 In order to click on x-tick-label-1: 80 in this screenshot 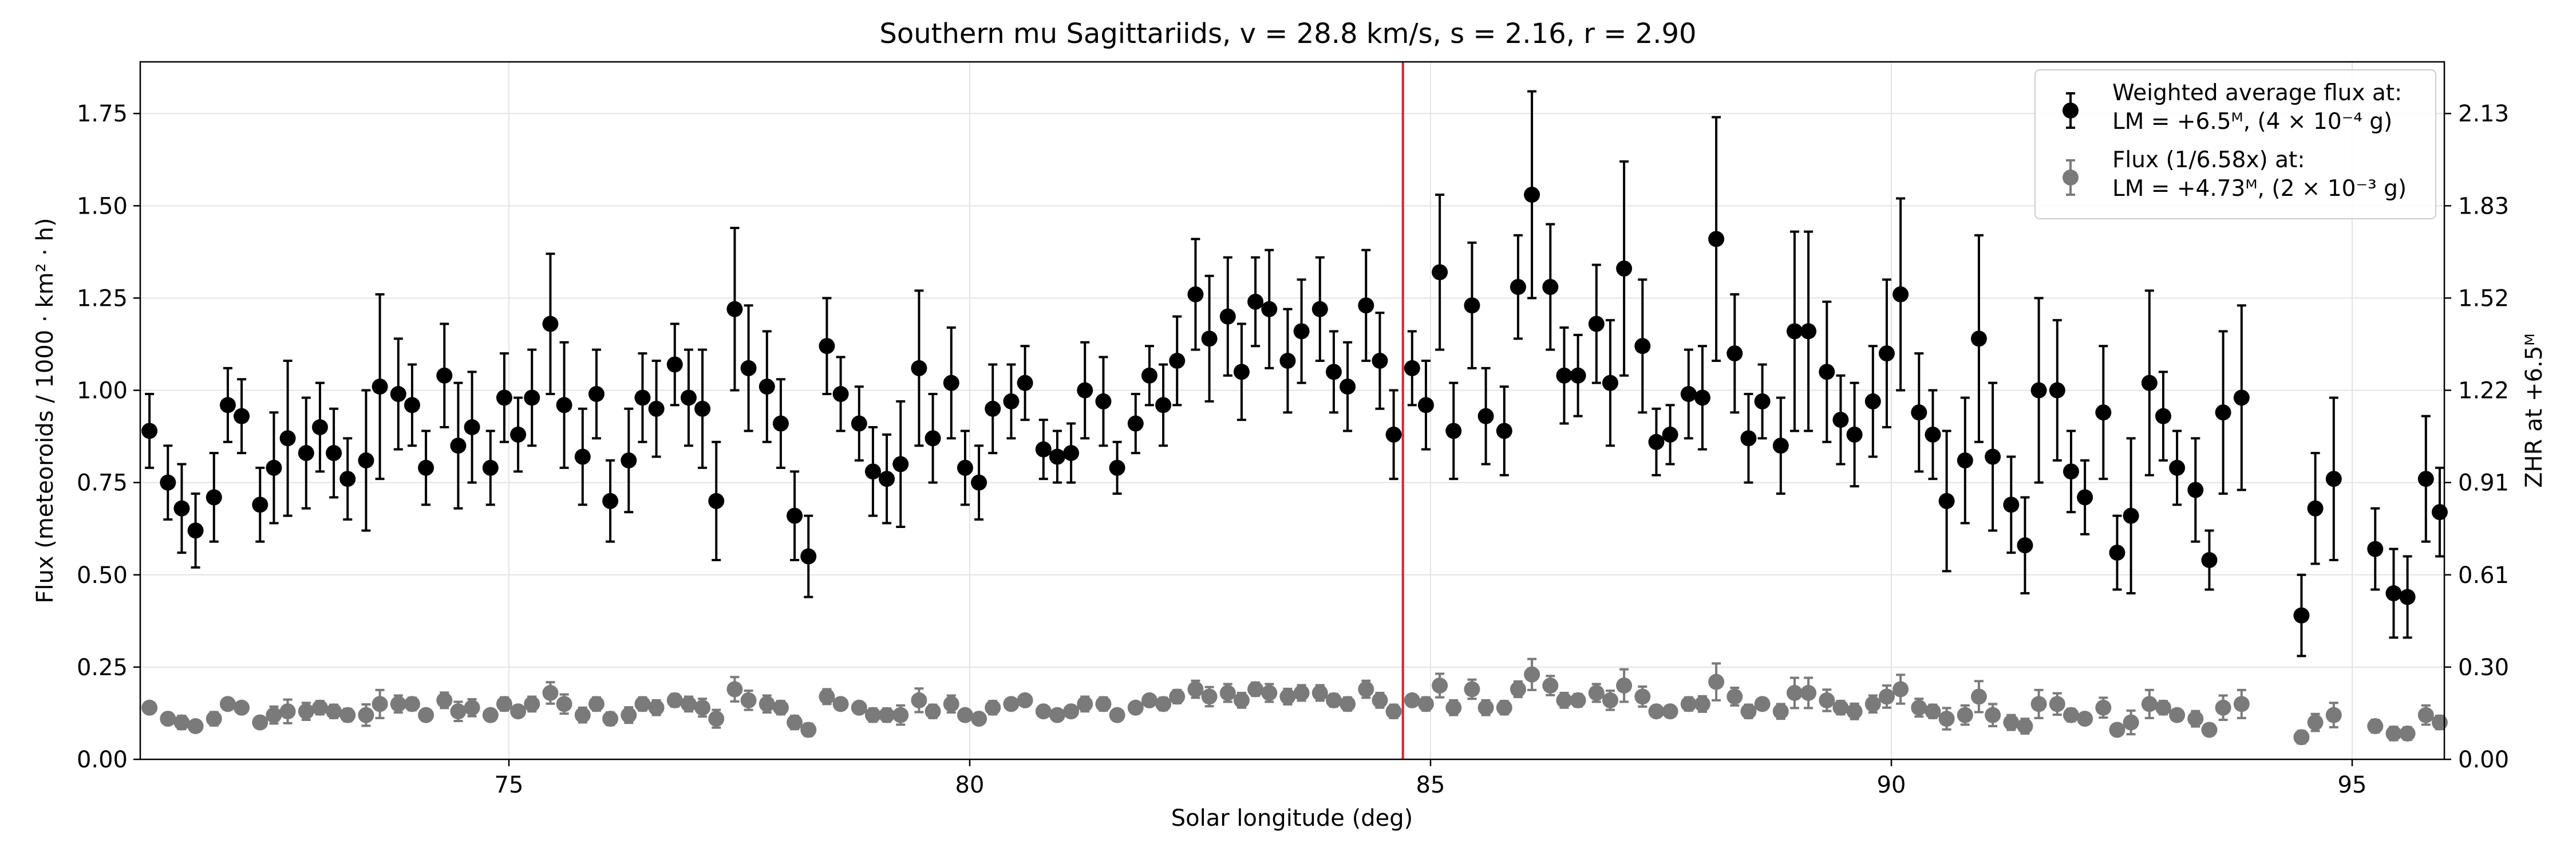, I will do `click(970, 785)`.